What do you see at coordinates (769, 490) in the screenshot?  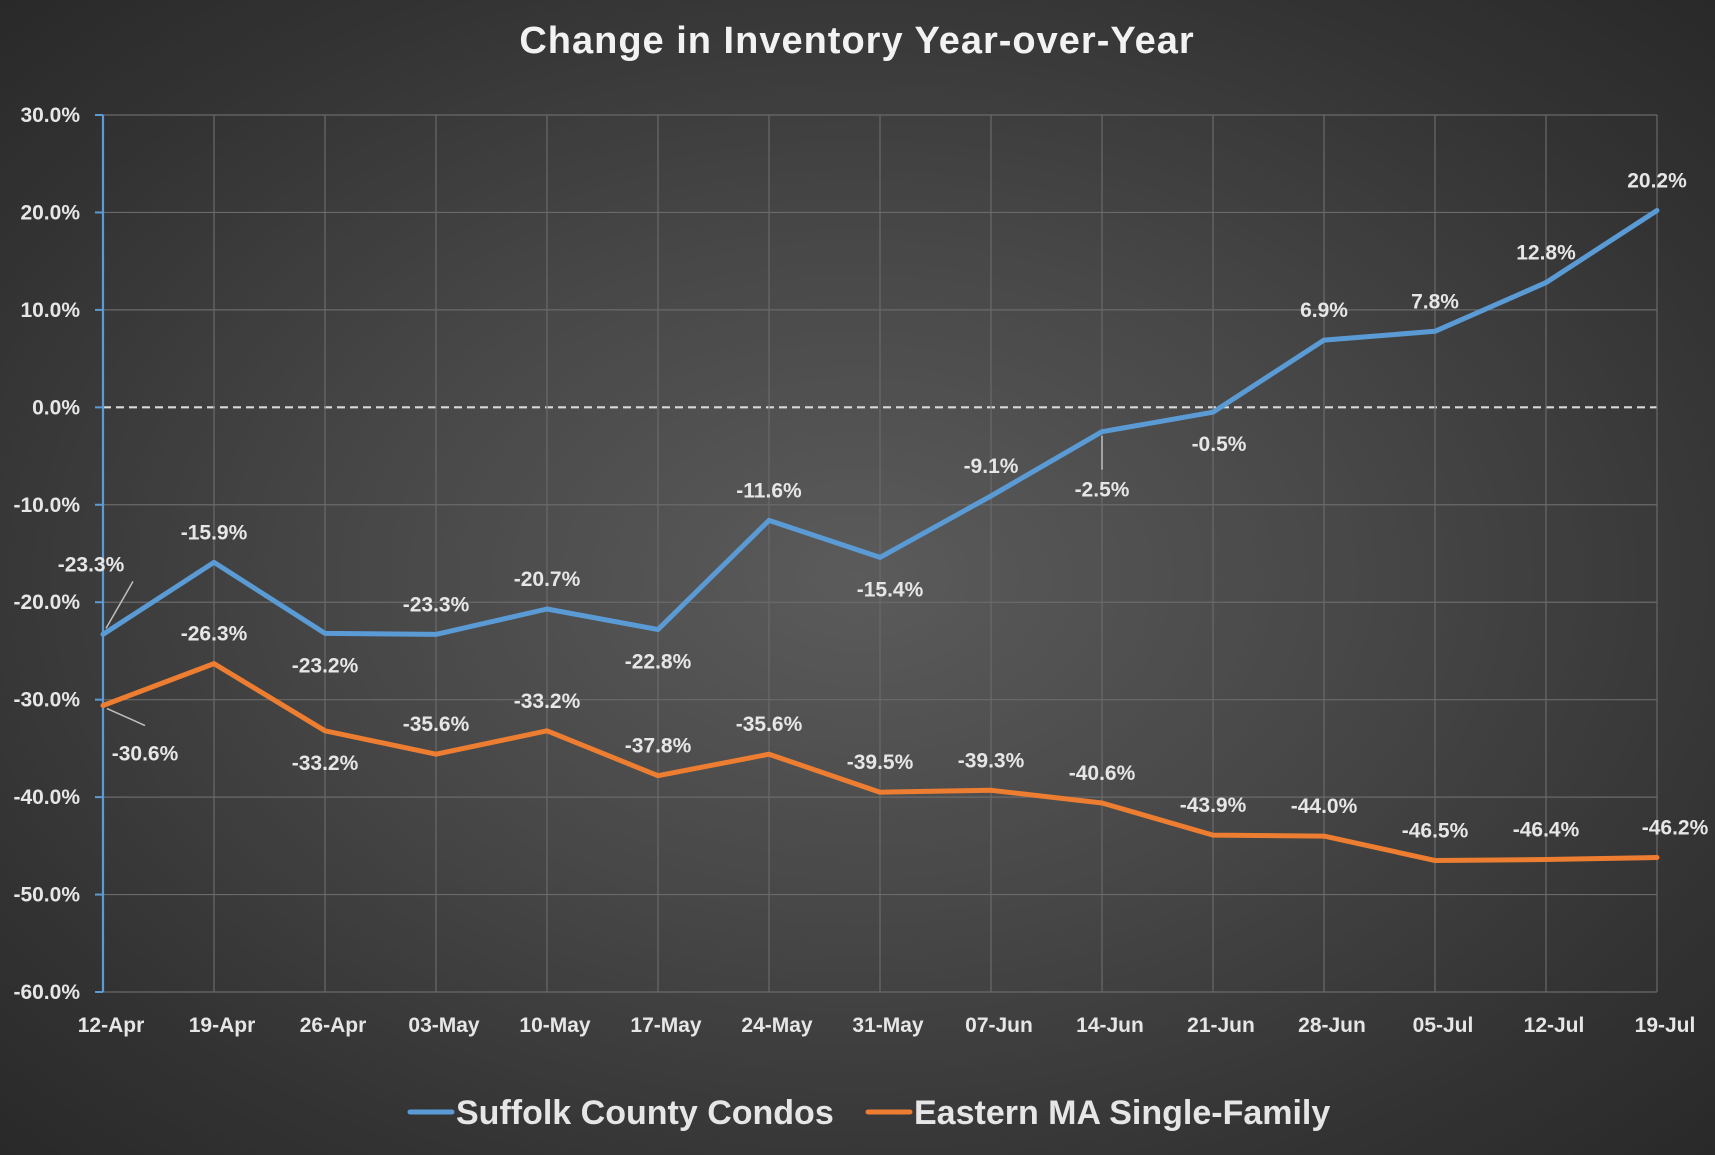 I see `data-label: -11.6%` at bounding box center [769, 490].